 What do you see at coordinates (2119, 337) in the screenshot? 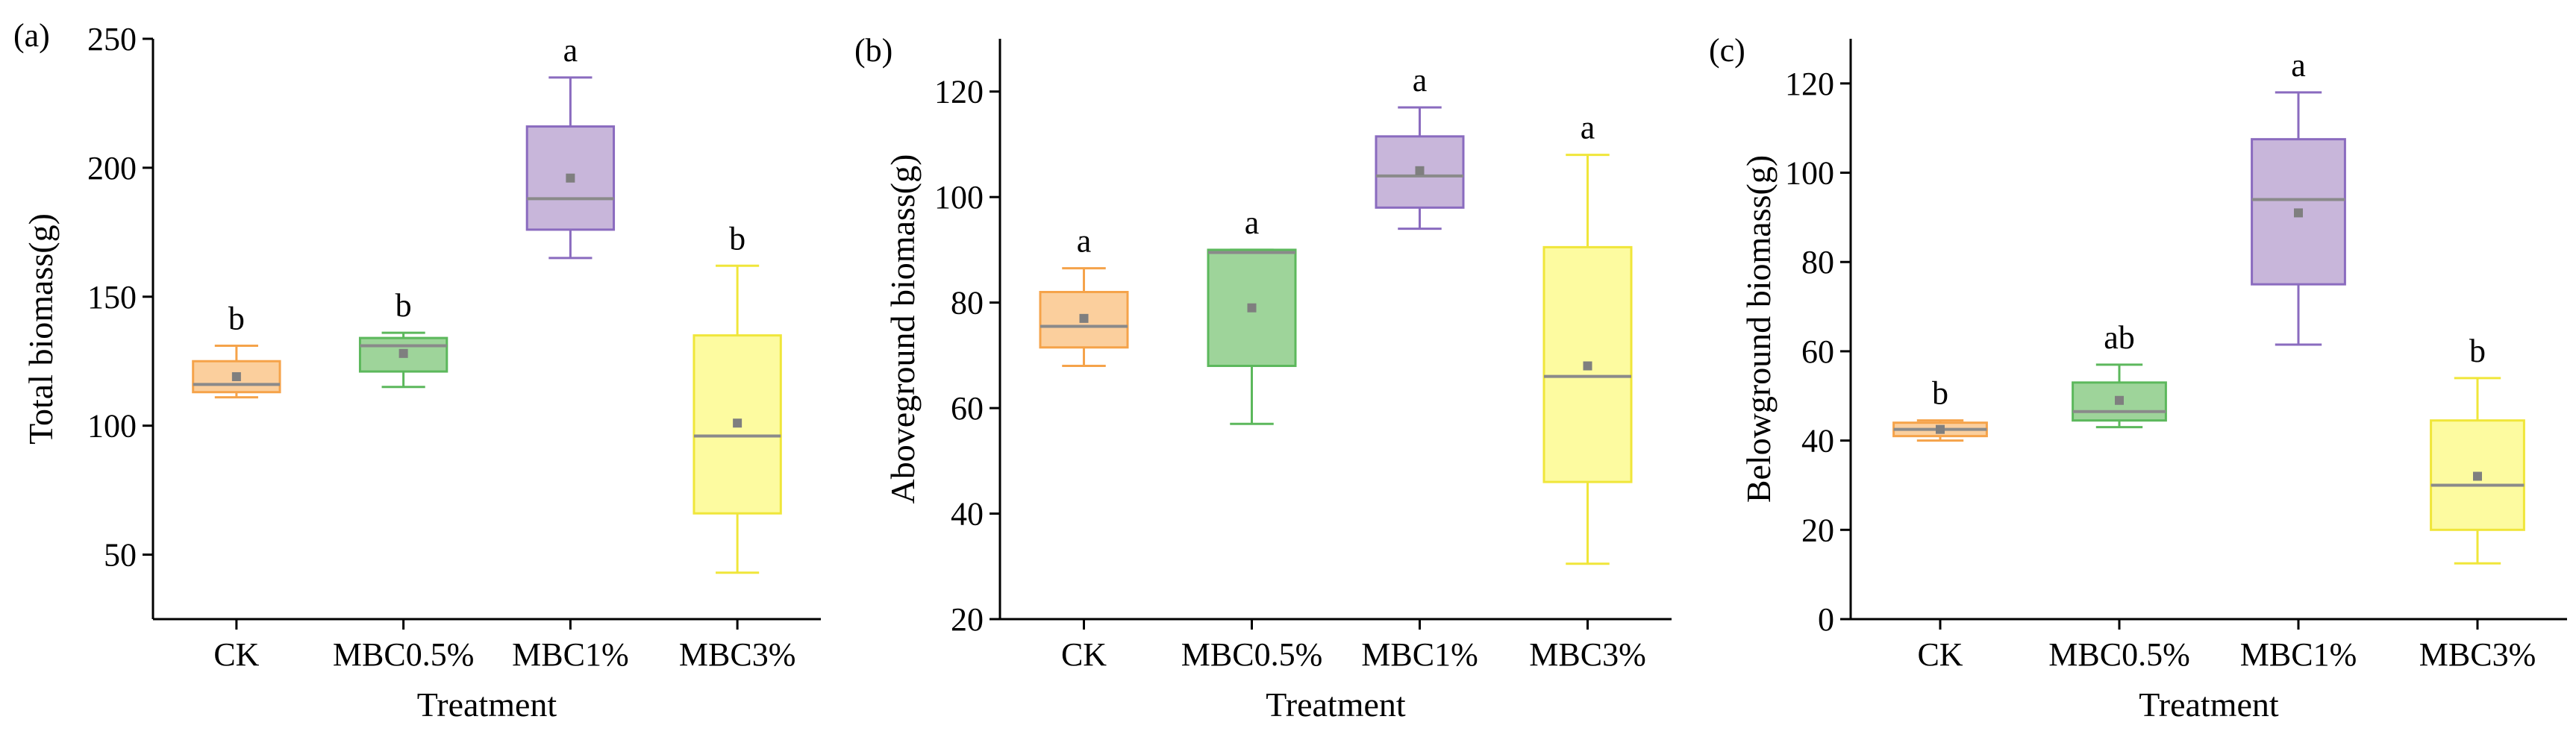
I see `significance-letter: ab` at bounding box center [2119, 337].